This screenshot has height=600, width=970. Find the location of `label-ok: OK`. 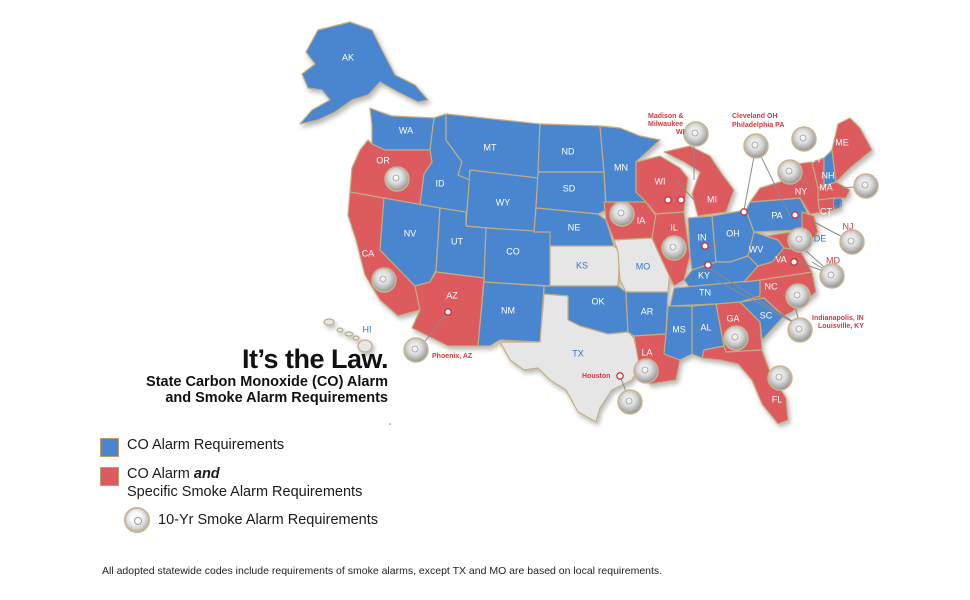

label-ok: OK is located at coordinates (597, 301).